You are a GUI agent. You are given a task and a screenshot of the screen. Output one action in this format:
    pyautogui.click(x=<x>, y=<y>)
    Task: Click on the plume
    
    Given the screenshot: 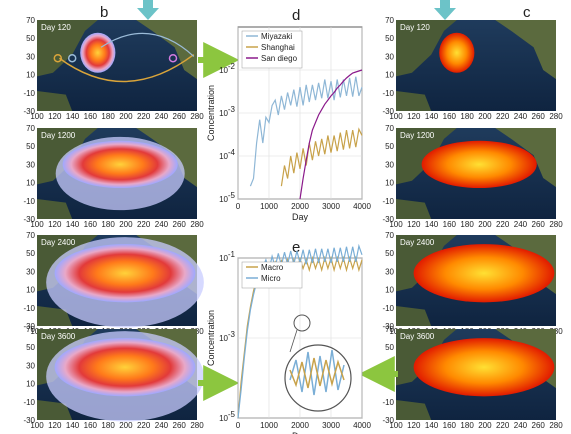 What is the action you would take?
    pyautogui.click(x=484, y=367)
    